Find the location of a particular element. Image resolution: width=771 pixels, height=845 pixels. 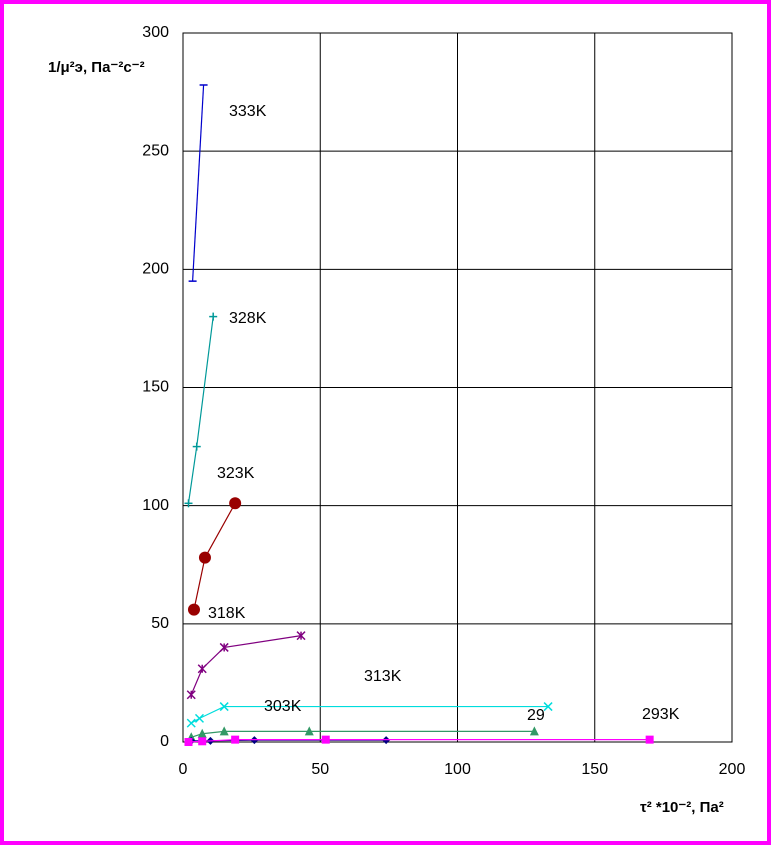

y-axis-title: 1/μ²э, Па⁻²с⁻² is located at coordinates (96, 67).